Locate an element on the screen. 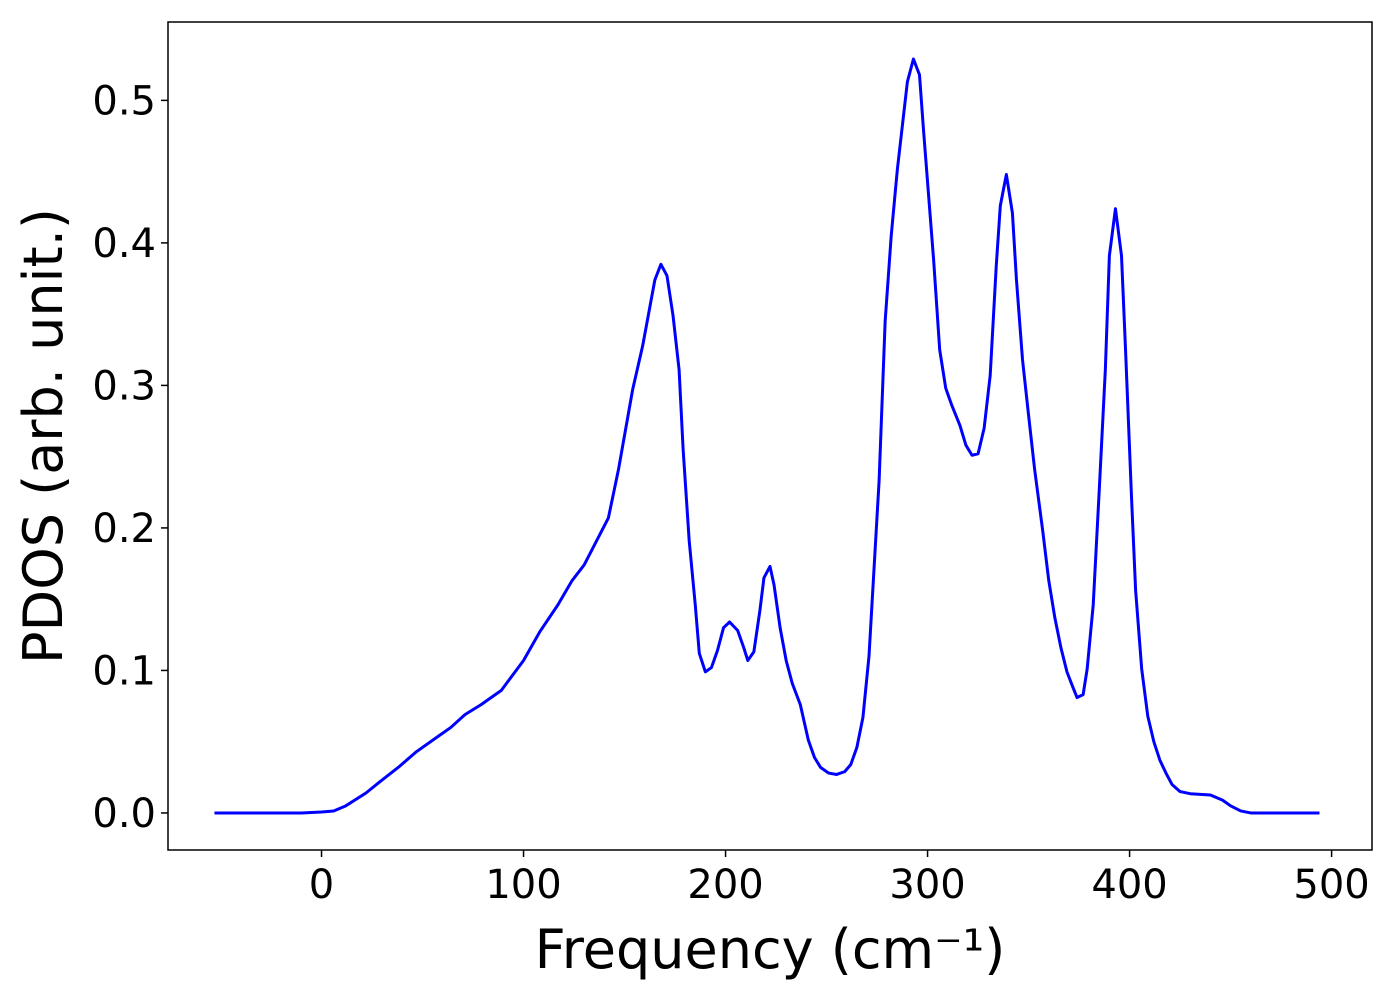  x-tick-label: 100 is located at coordinates (523, 885).